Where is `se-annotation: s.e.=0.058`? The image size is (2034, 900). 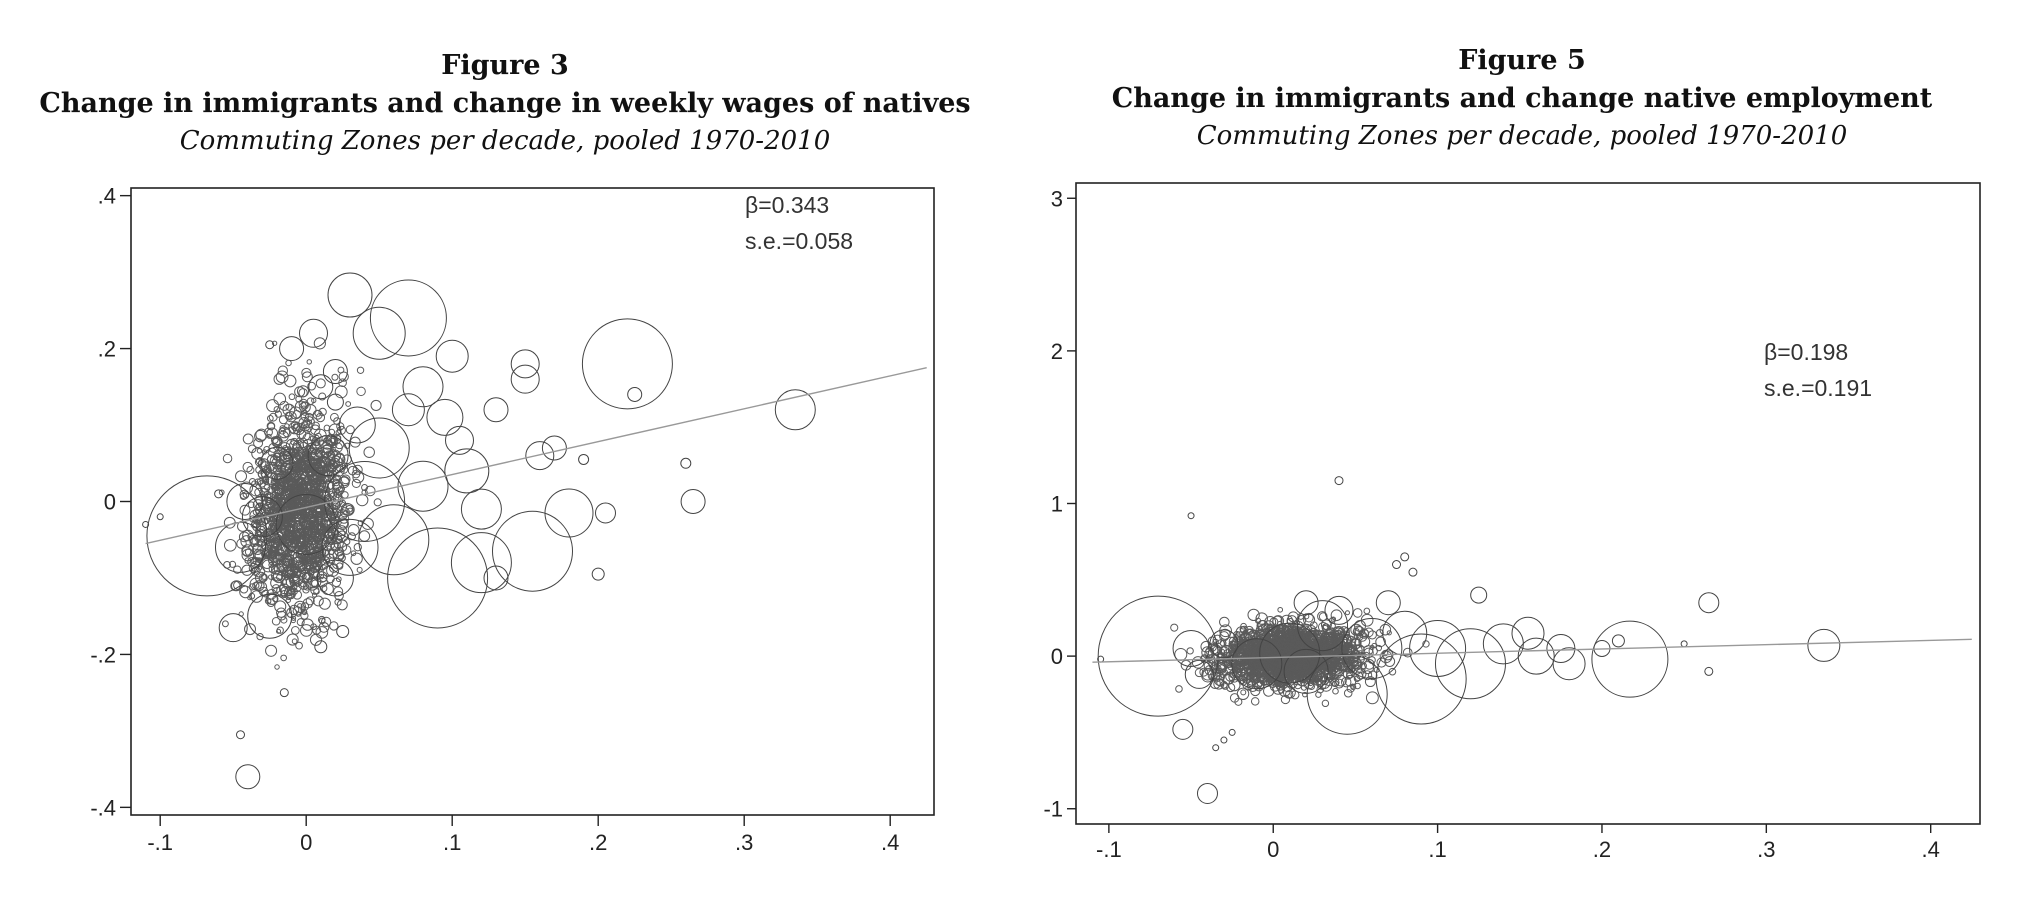 se-annotation: s.e.=0.058 is located at coordinates (799, 241).